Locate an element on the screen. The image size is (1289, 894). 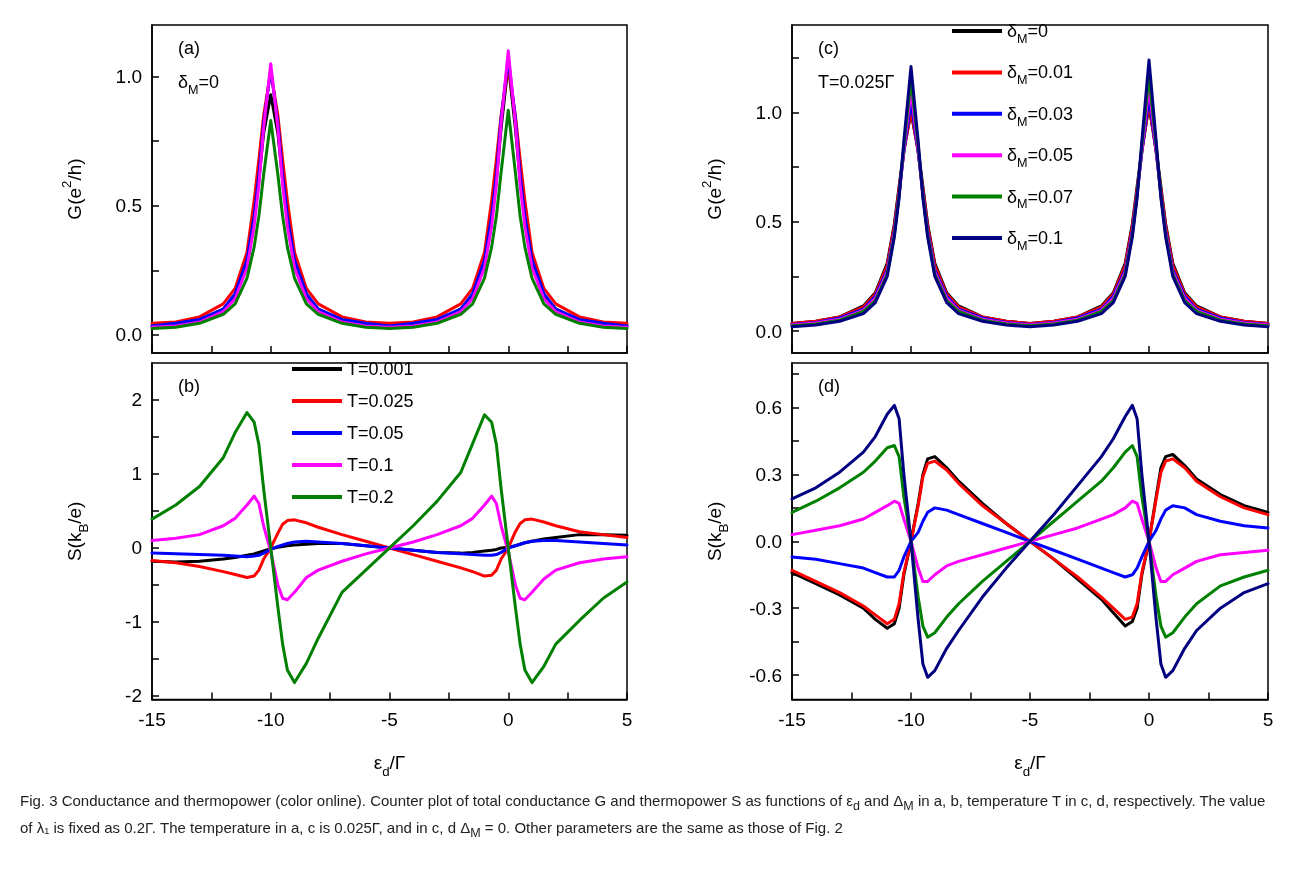
legend-label: T=0.2 is located at coordinates (370, 497).